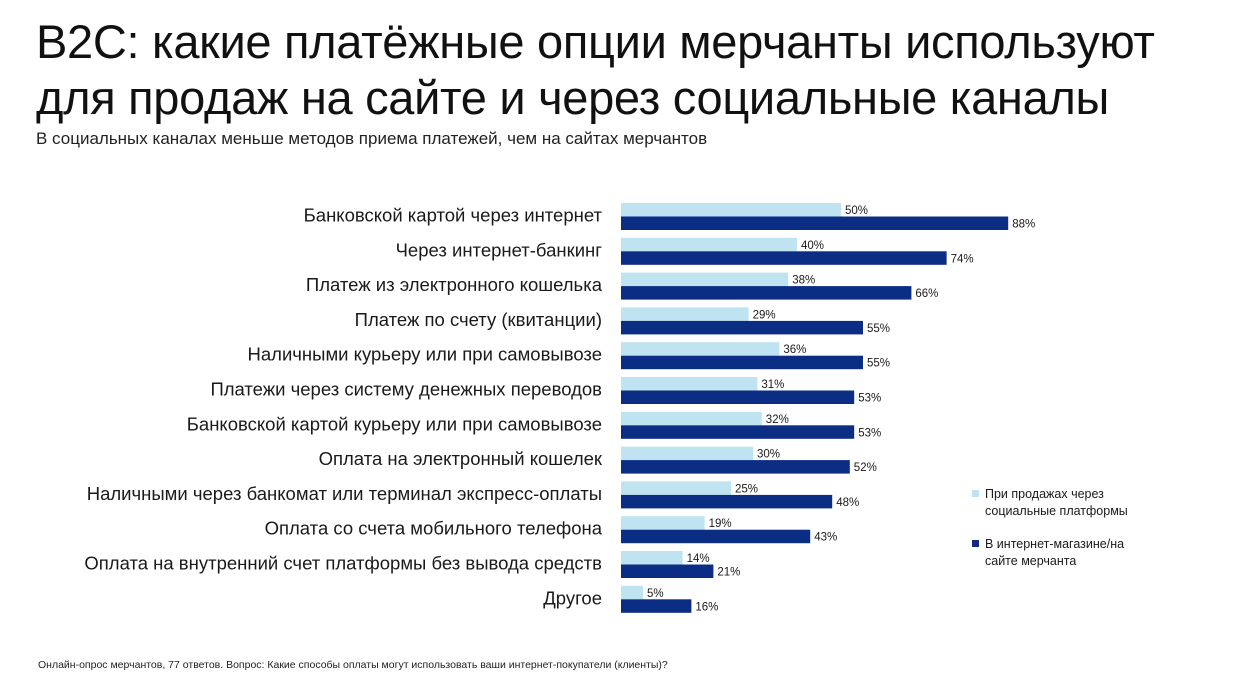 This screenshot has height=688, width=1247. I want to click on category-group: Платеж по счету (квитанции) 29% 55%, so click(622, 321).